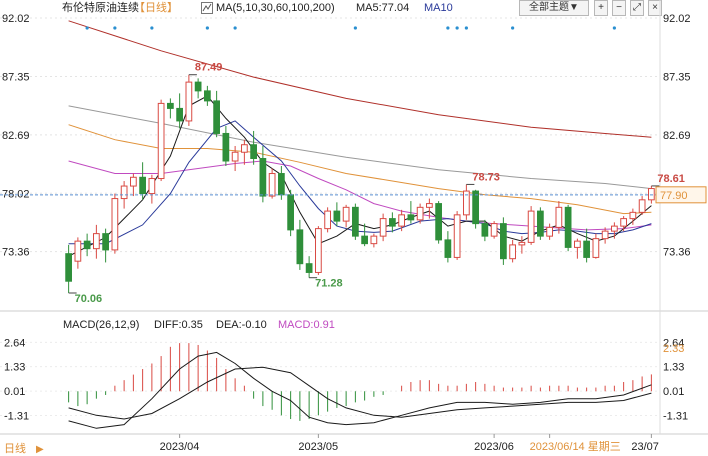 This screenshot has width=708, height=456. Describe the element at coordinates (350, 28) in the screenshot. I see `event-markers` at that location.